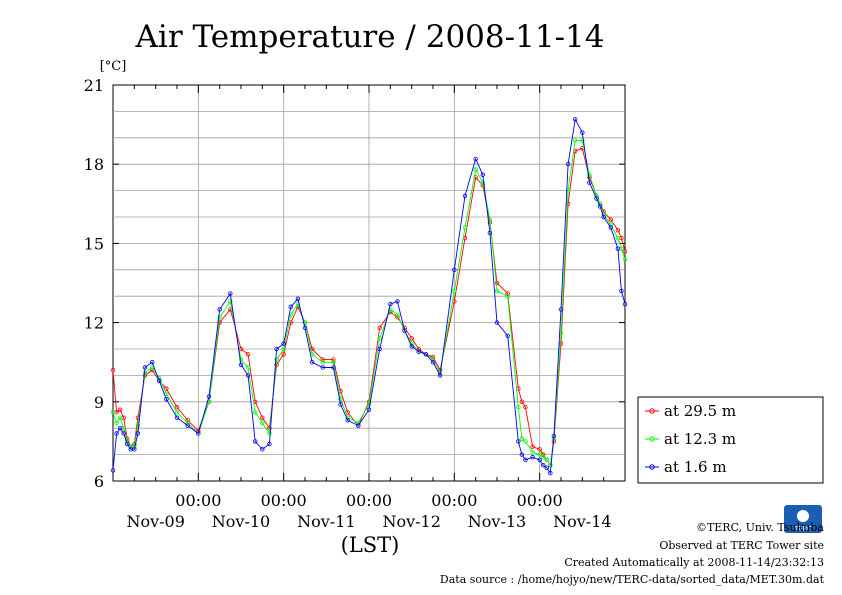 Image resolution: width=842 pixels, height=595 pixels. I want to click on chart-title: Air Temperature / 2008-11-14, so click(370, 37).